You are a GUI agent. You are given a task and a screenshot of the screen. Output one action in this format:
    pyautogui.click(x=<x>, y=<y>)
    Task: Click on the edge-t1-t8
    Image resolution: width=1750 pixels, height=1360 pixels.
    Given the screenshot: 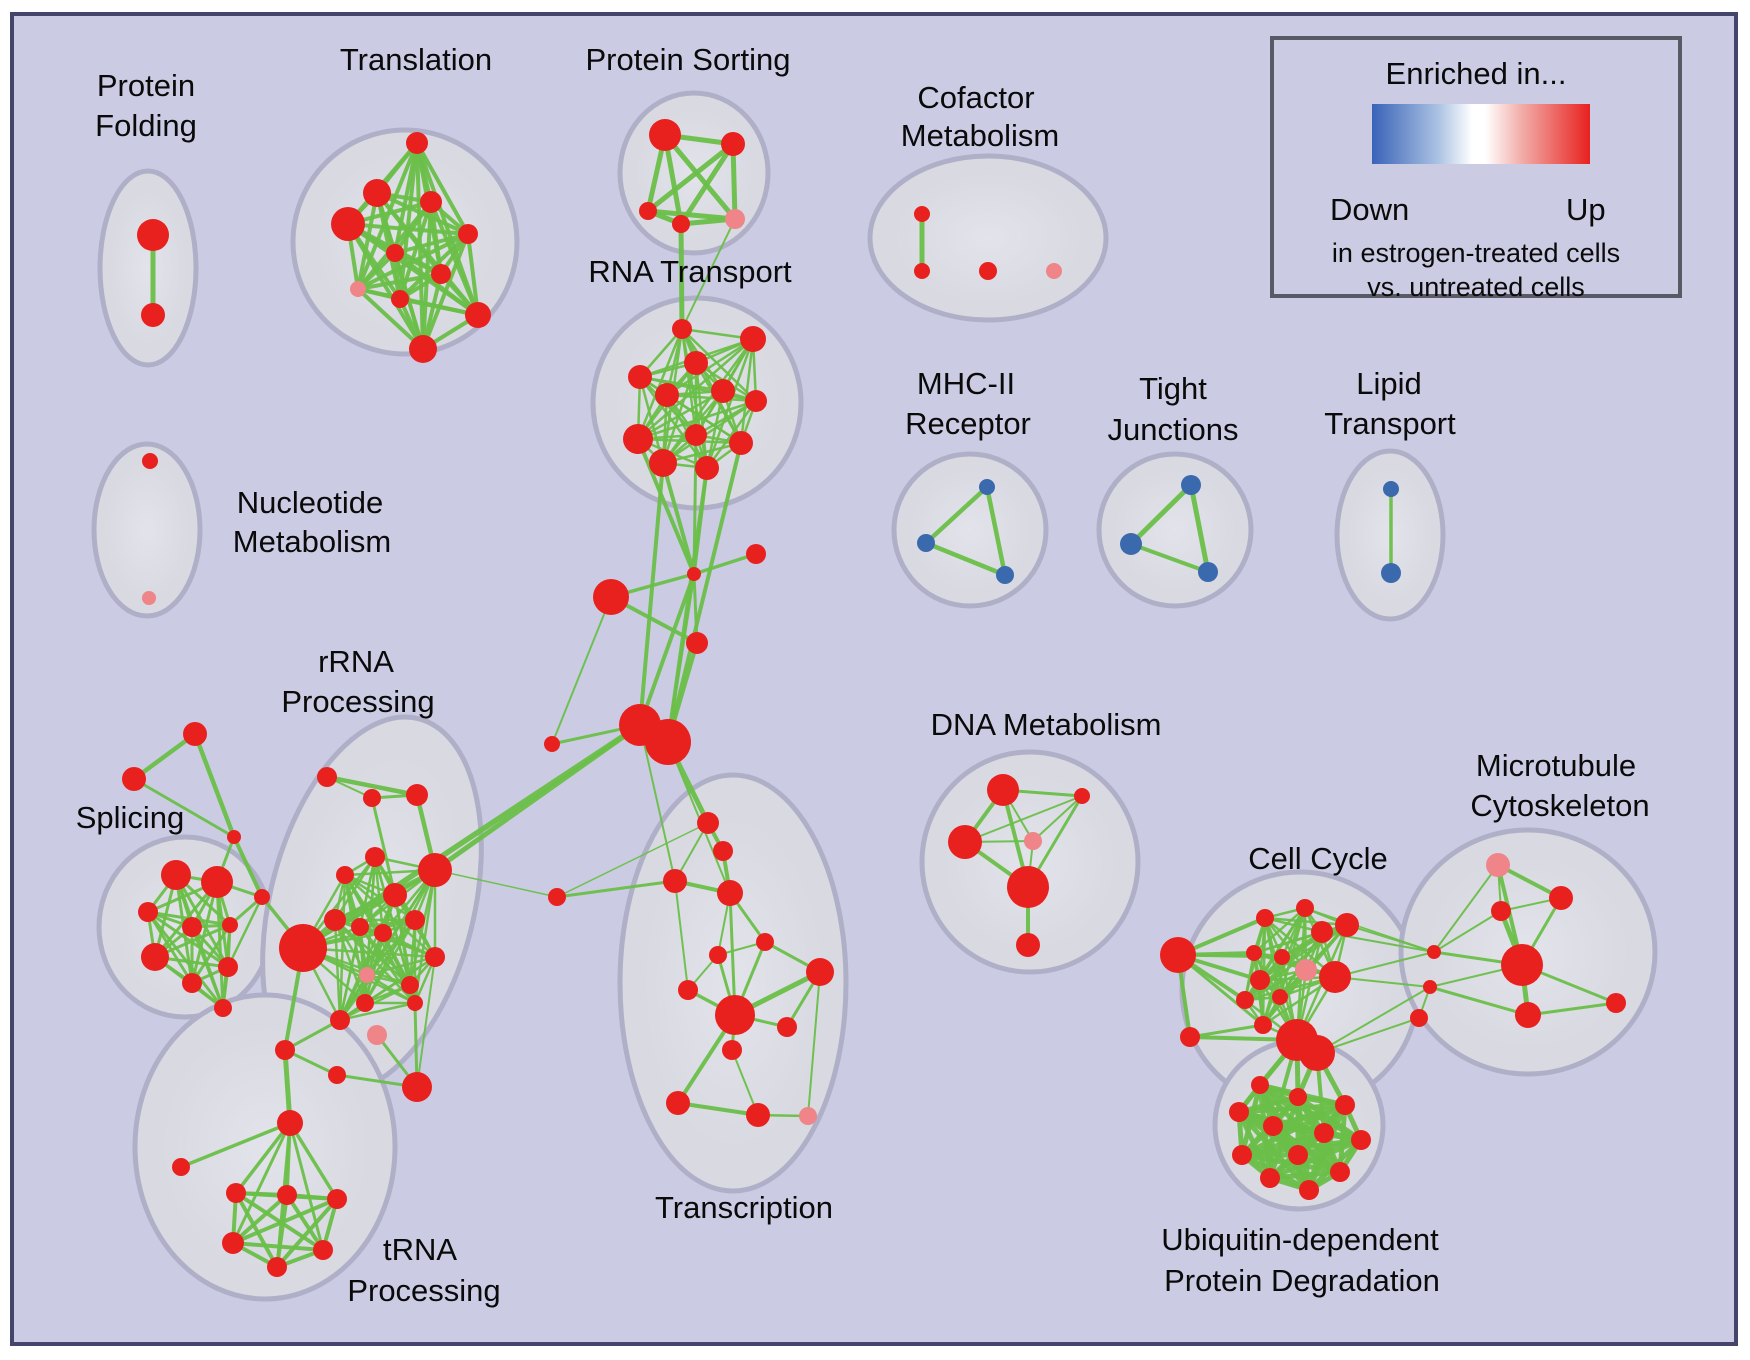 What is the action you would take?
    pyautogui.click(x=387, y=216)
    